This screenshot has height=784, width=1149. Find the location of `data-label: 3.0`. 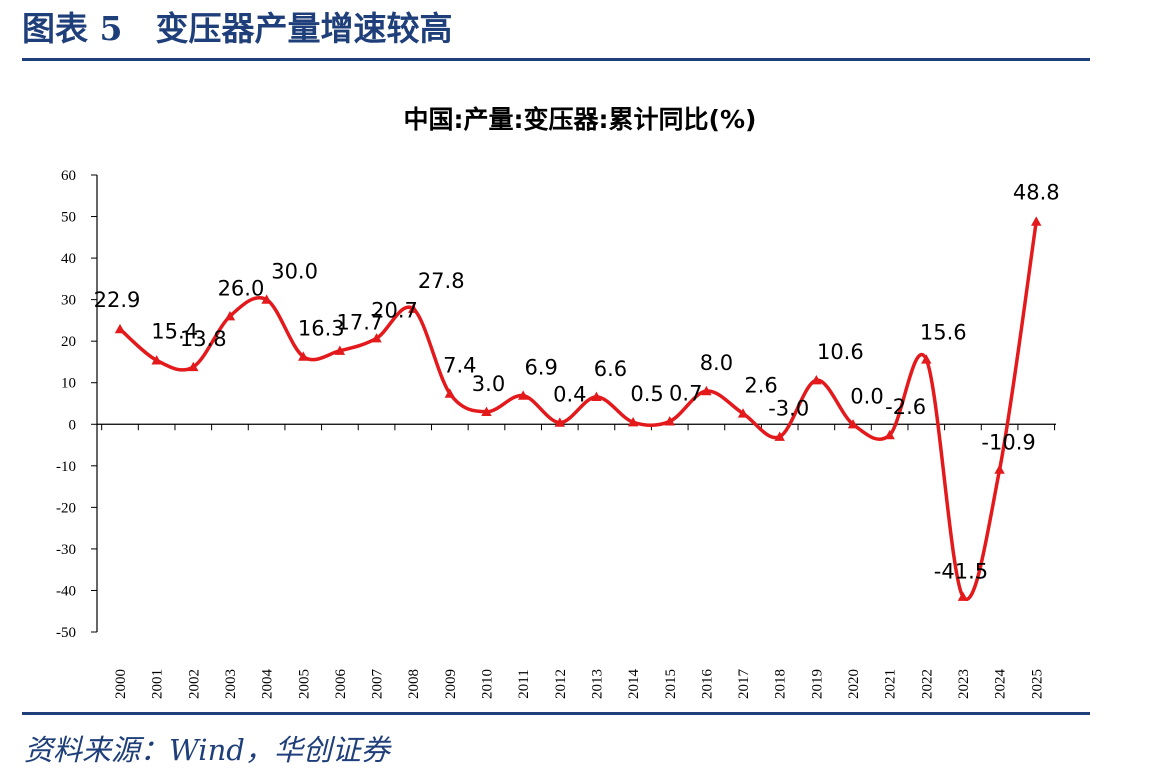

data-label: 3.0 is located at coordinates (488, 384).